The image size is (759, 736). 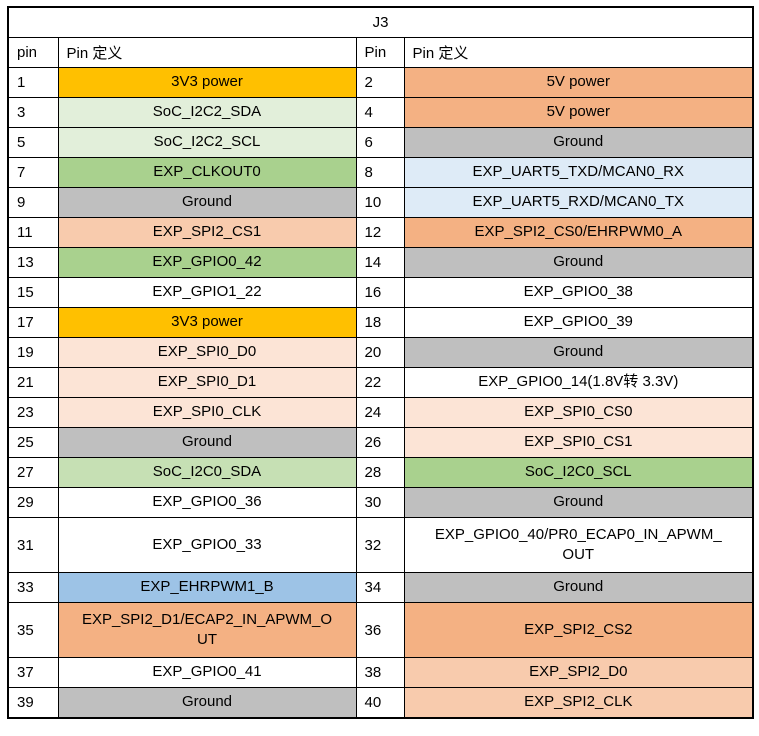 I want to click on pin-number-cell: 12, so click(x=380, y=232).